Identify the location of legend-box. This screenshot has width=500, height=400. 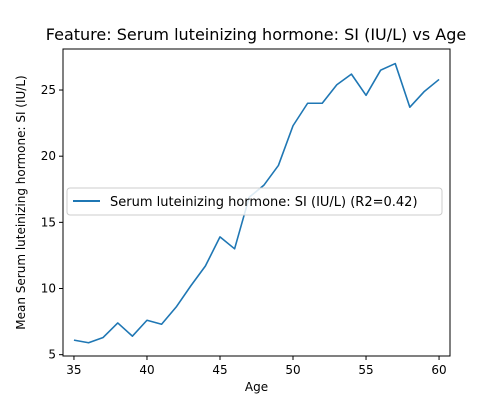
(254, 201).